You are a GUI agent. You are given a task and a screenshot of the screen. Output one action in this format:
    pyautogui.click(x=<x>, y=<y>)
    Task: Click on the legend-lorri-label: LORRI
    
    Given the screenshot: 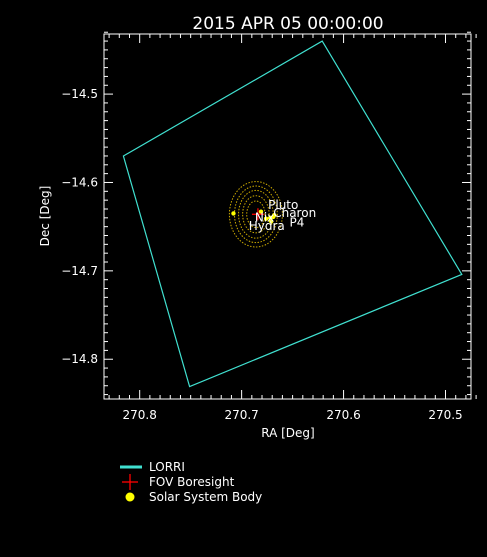 What is the action you would take?
    pyautogui.click(x=167, y=467)
    